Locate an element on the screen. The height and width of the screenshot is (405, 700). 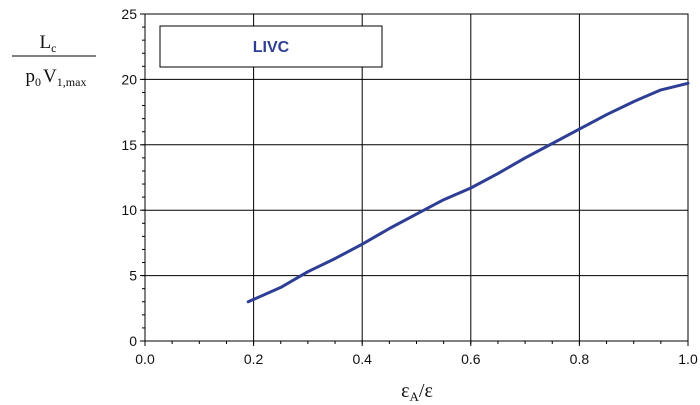
legend-box is located at coordinates (271, 46).